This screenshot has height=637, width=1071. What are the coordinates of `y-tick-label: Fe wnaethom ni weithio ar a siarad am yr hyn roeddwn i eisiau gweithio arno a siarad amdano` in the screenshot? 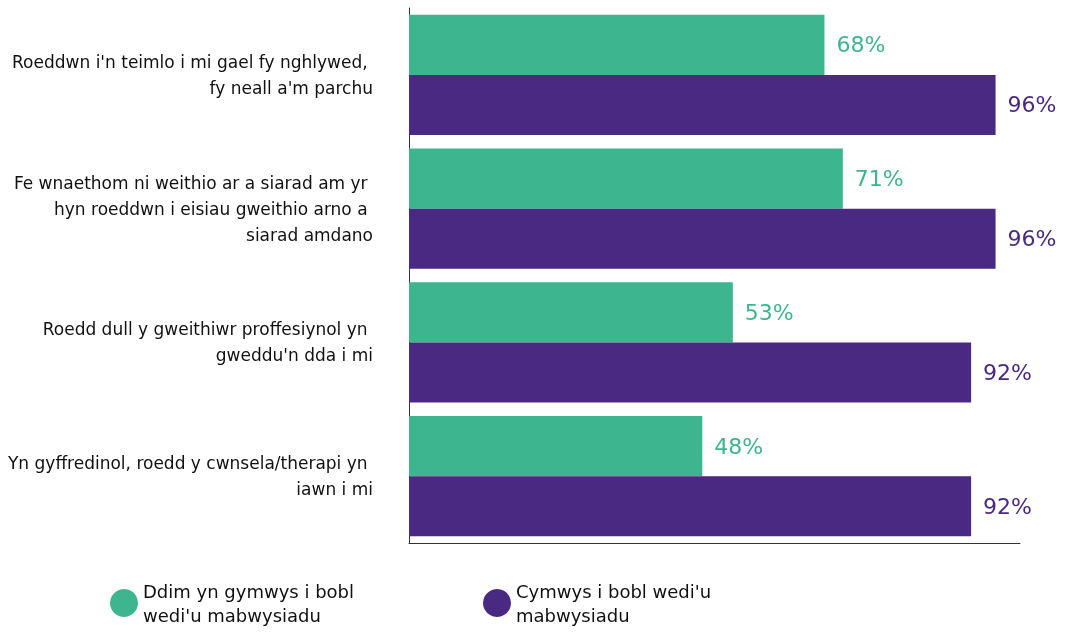 It's located at (193, 208).